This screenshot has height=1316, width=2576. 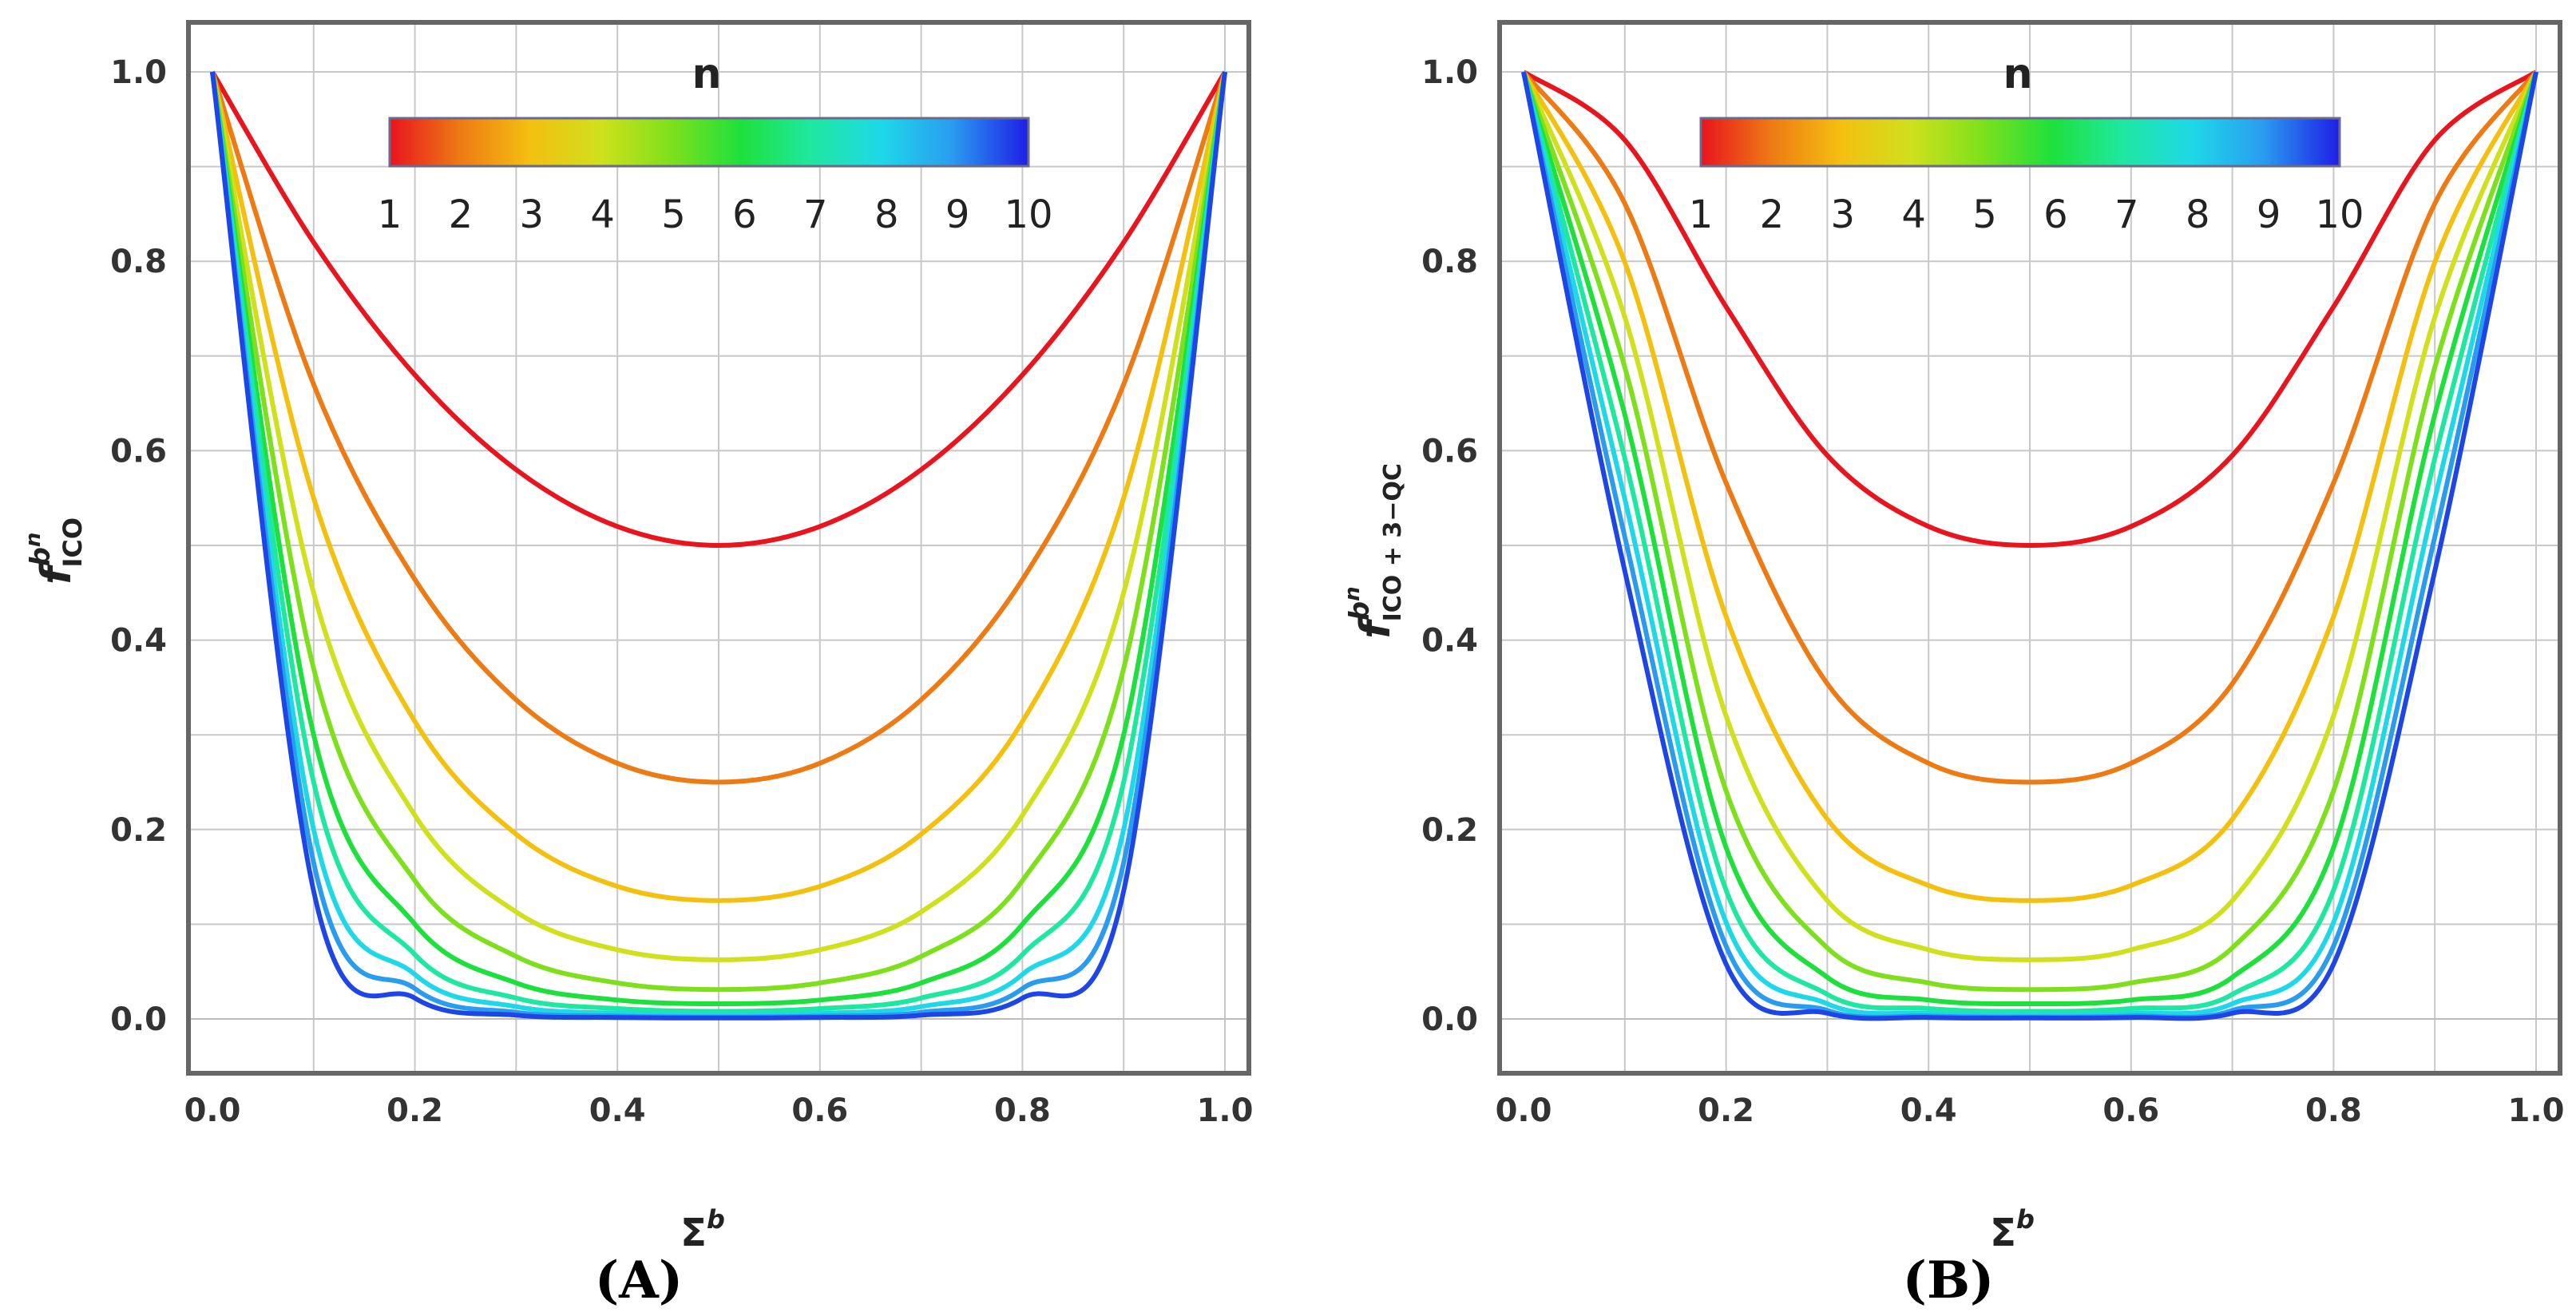 I want to click on y-axis-label: fbn ICO + 3−QC, so click(x=1374, y=551).